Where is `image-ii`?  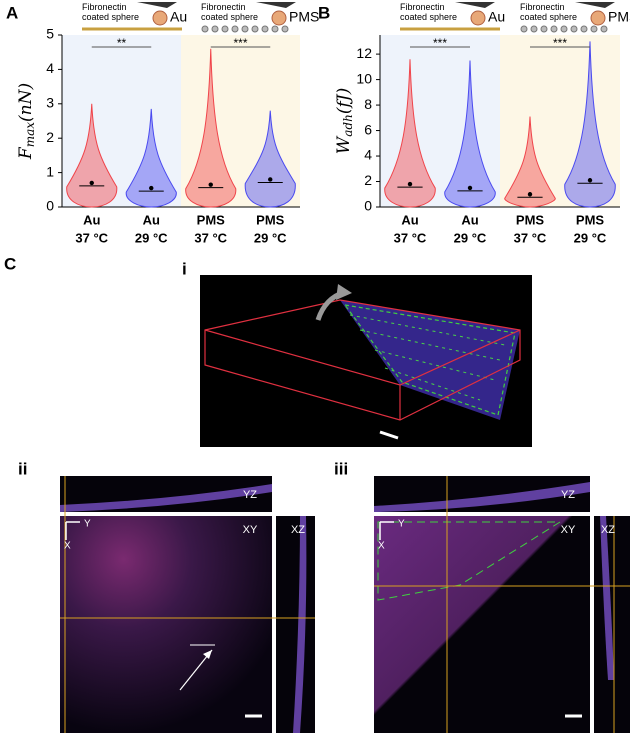 image-ii is located at coordinates (187, 604).